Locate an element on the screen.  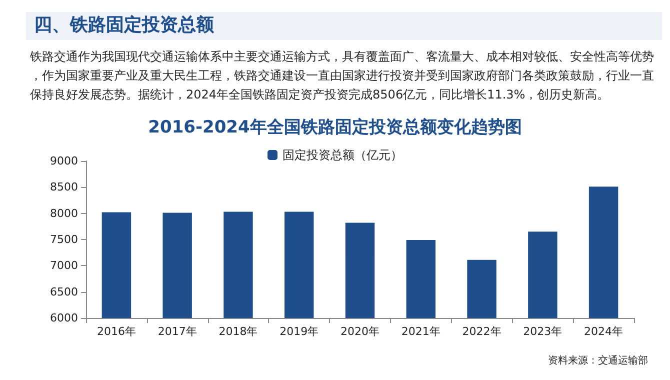
y-tick-label: 6000 is located at coordinates (64, 318).